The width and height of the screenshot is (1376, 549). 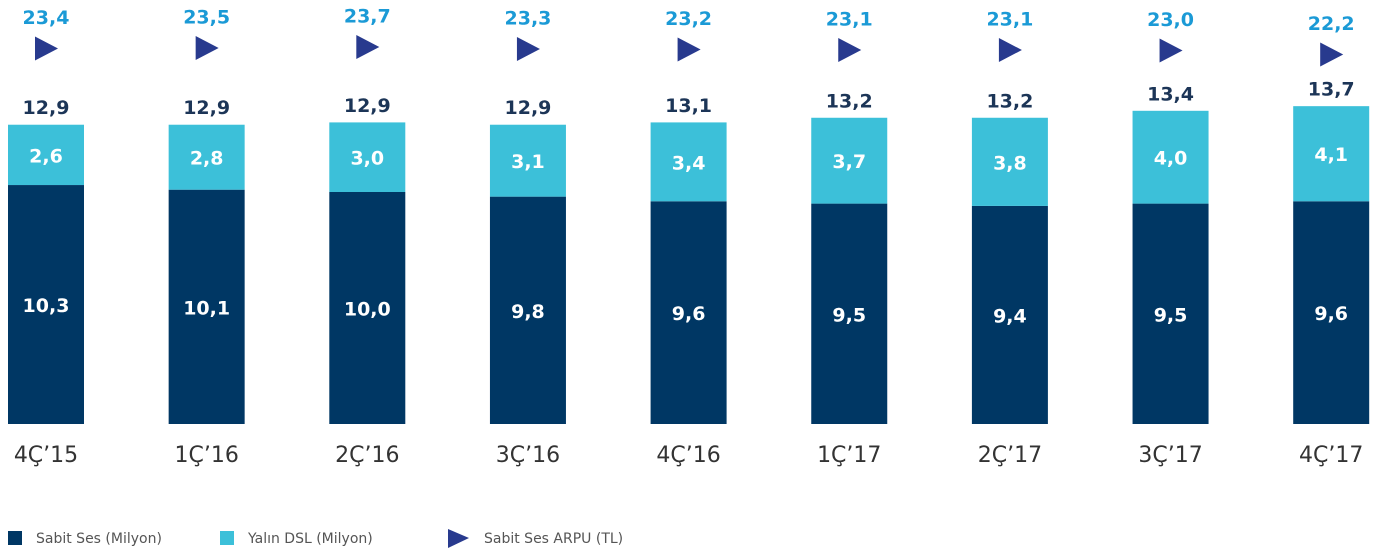 What do you see at coordinates (367, 17) in the screenshot?
I see `arpu-label: 23,7` at bounding box center [367, 17].